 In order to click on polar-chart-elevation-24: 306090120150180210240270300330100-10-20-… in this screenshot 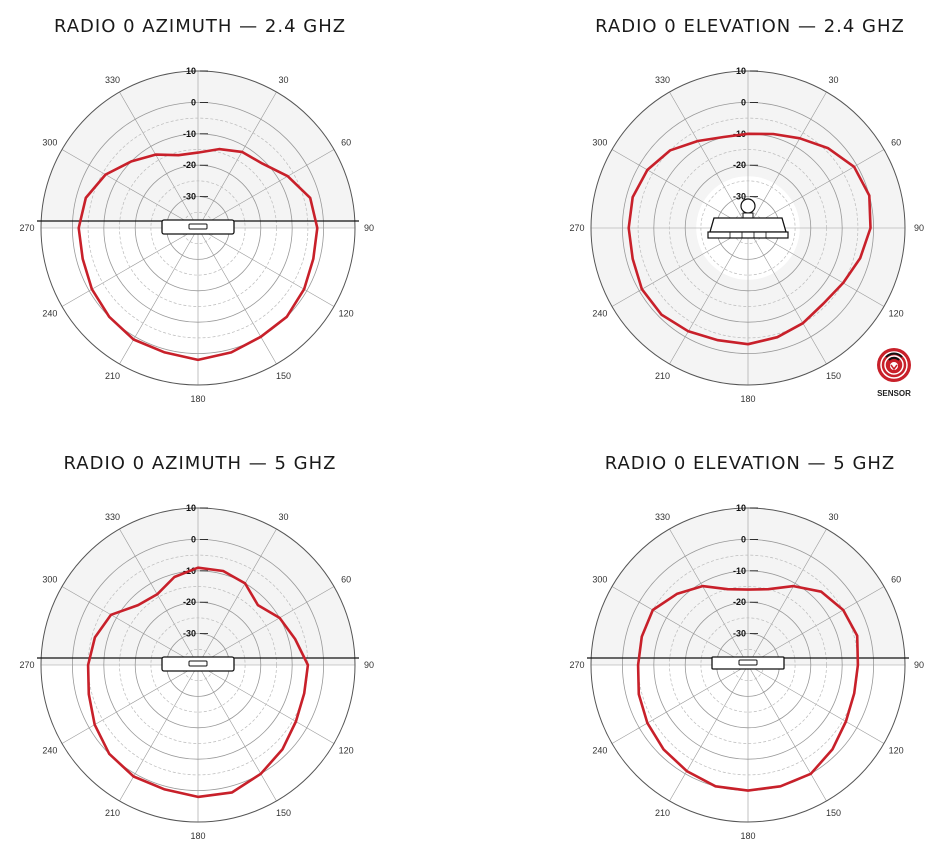, I will do `click(746, 235)`.